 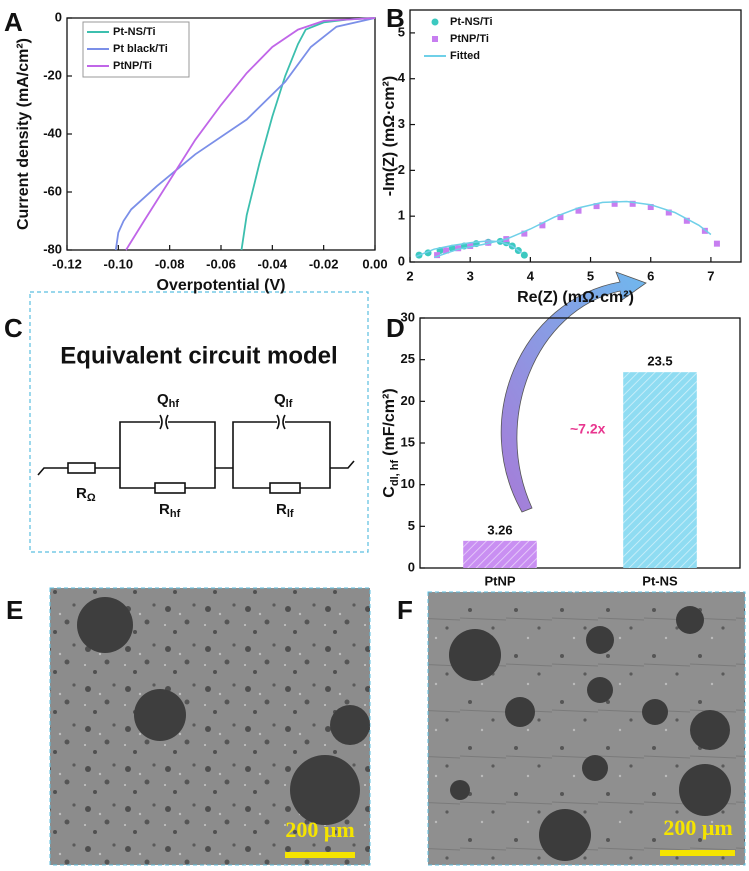 I want to click on x-axis-label: Re(Z) (mΩ·cm²), so click(x=575, y=297).